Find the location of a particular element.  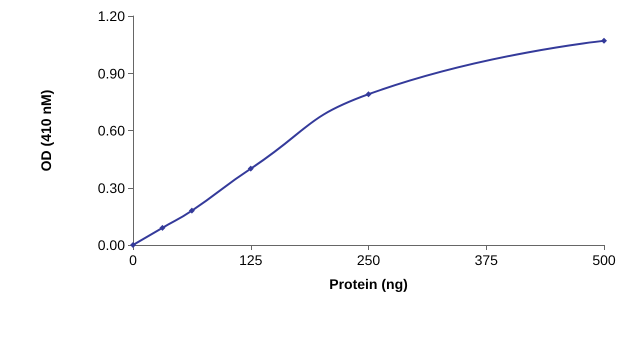

x-tick-label: 375 is located at coordinates (486, 260).